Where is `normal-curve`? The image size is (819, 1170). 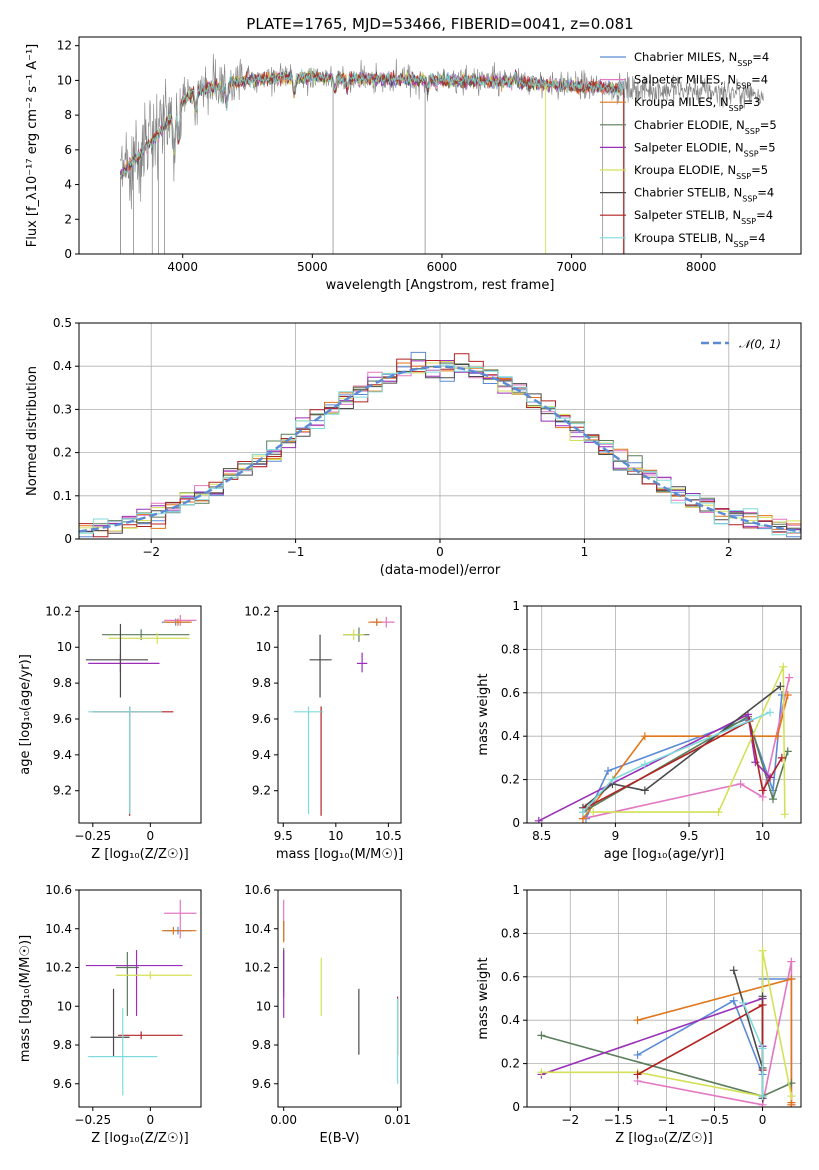
normal-curve is located at coordinates (440, 449).